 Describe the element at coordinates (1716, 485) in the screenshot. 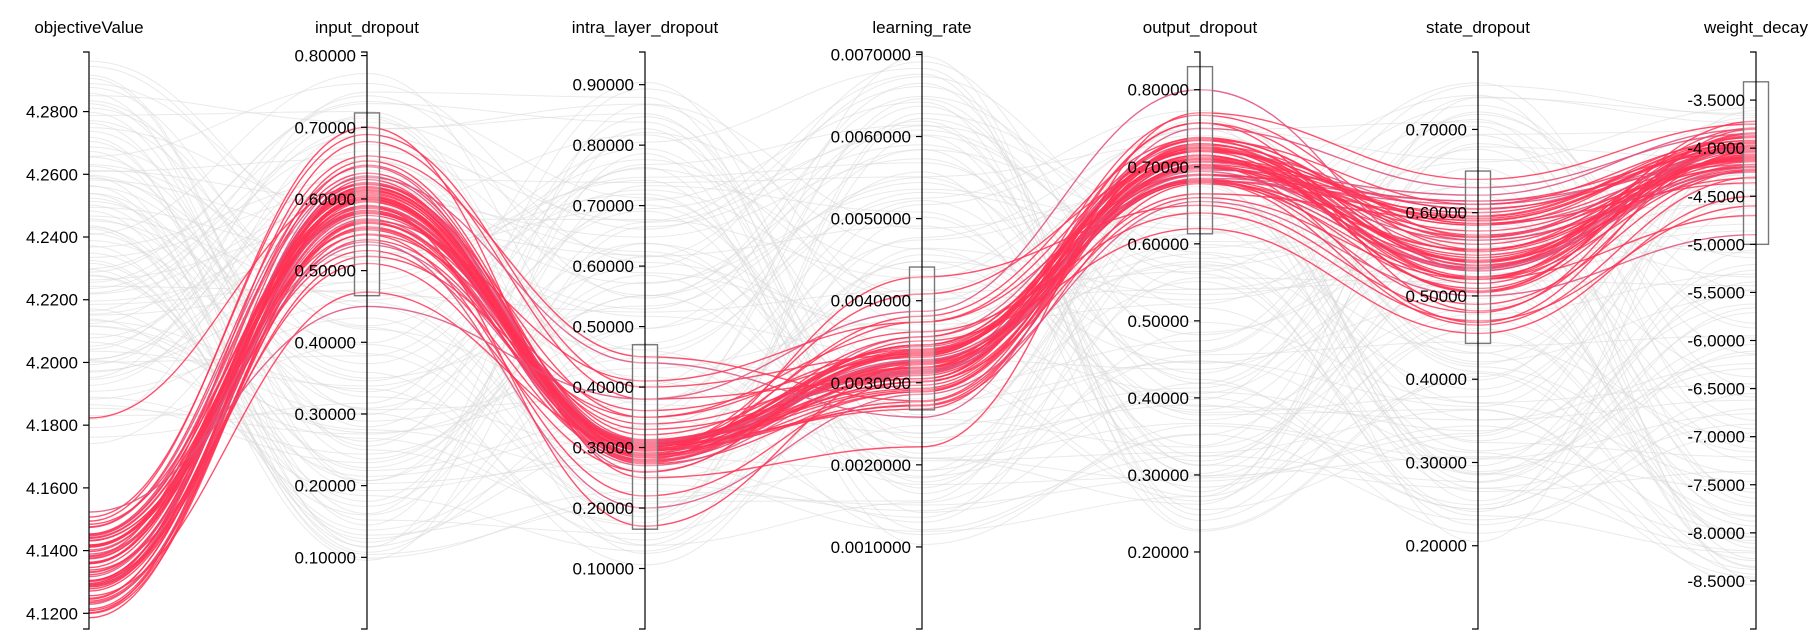

I see `tick-label: -7.5000` at that location.